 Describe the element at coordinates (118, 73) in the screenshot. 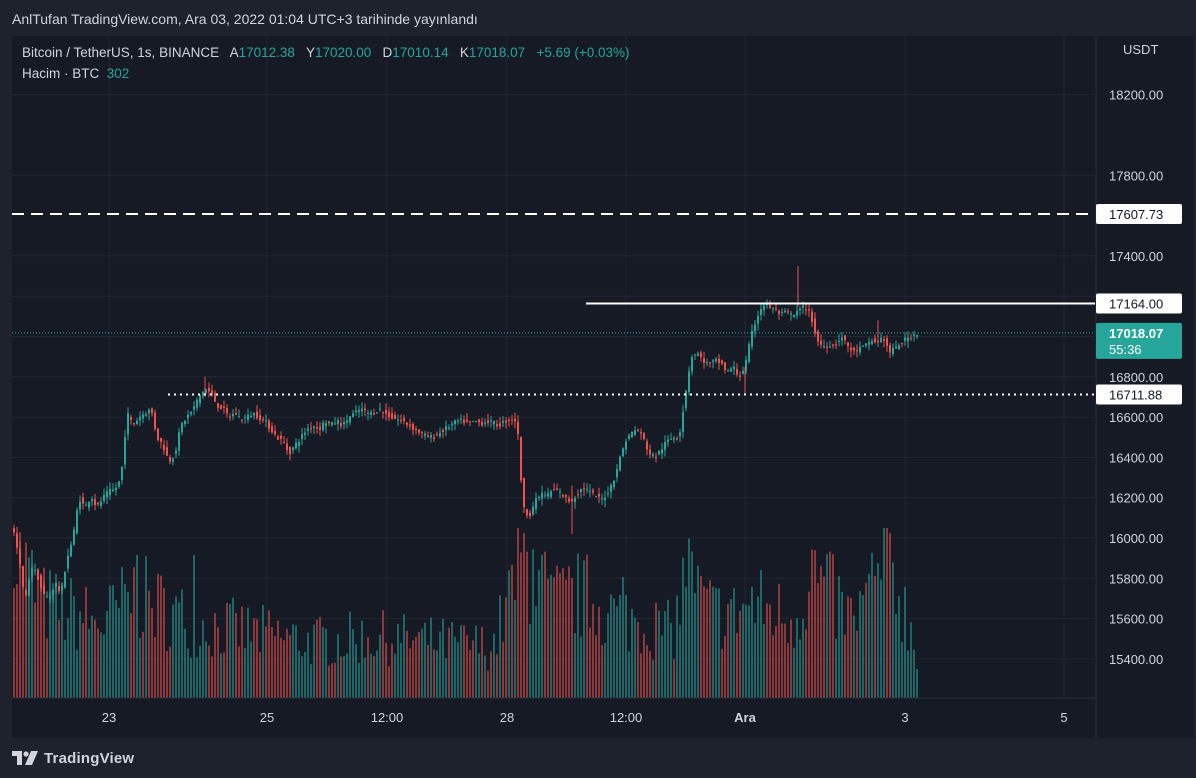

I see `volume-value: 302` at that location.